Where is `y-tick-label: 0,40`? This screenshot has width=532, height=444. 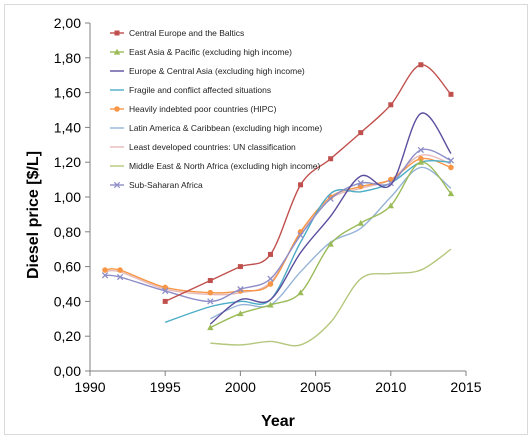 y-tick-label: 0,40 is located at coordinates (67, 301).